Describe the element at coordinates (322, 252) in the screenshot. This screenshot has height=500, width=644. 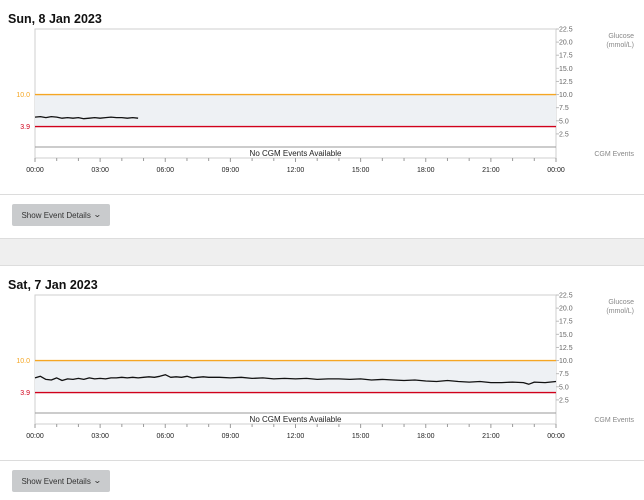
I see `panel-separator` at that location.